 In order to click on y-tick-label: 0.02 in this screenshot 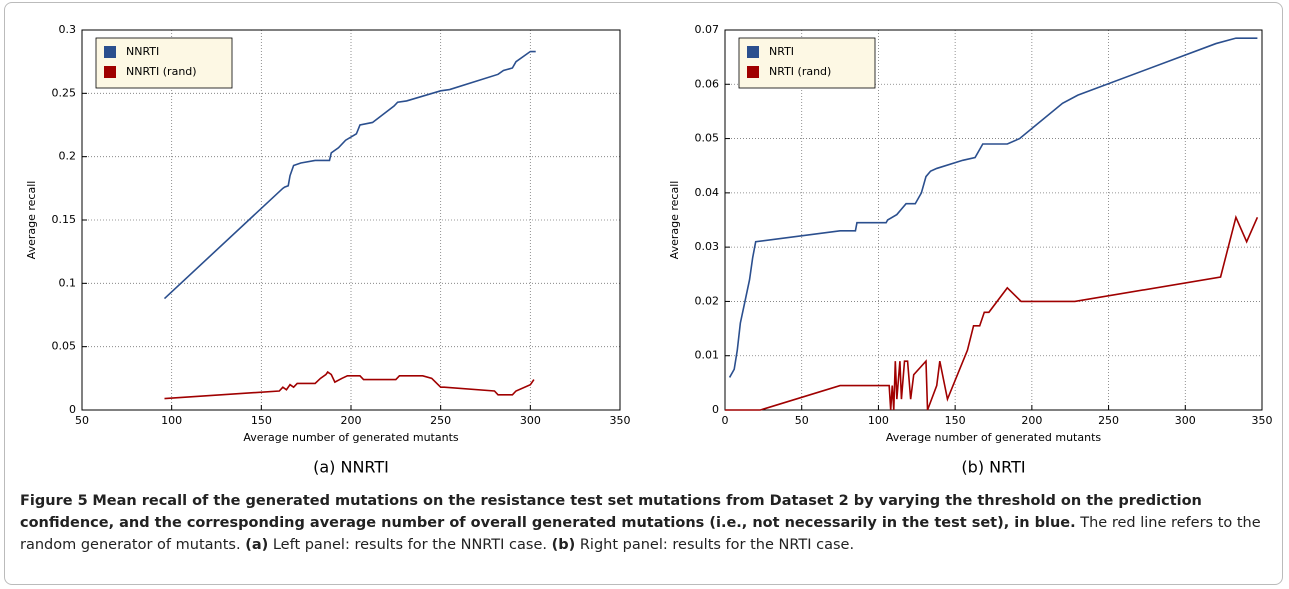, I will do `click(707, 300)`.